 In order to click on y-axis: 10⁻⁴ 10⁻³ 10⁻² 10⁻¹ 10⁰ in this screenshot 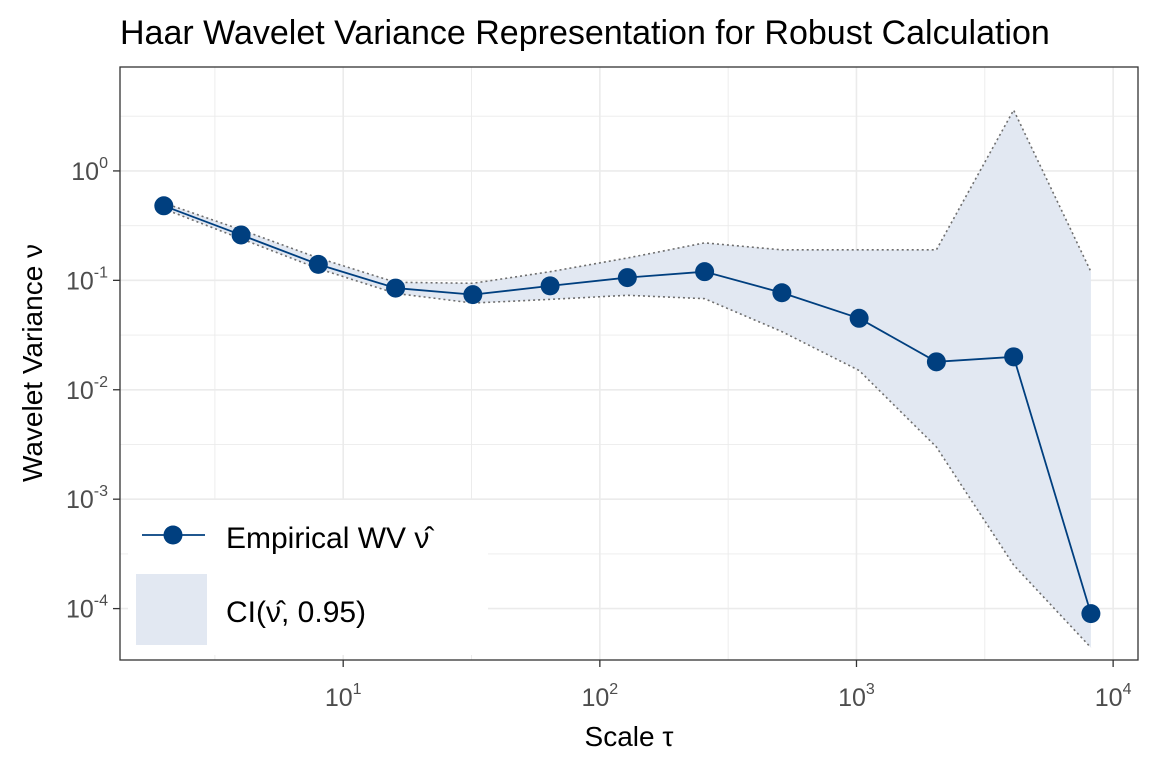, I will do `click(93, 389)`.